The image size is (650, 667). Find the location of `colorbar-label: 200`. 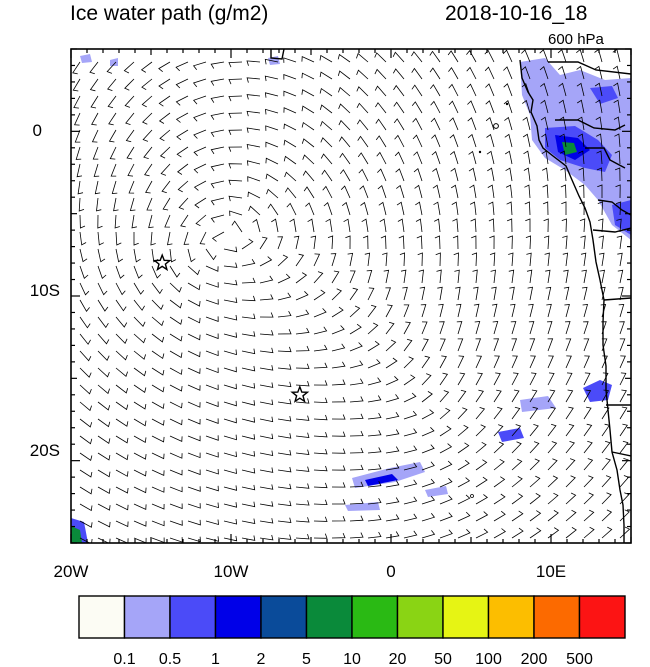

colorbar-label: 200 is located at coordinates (534, 659).